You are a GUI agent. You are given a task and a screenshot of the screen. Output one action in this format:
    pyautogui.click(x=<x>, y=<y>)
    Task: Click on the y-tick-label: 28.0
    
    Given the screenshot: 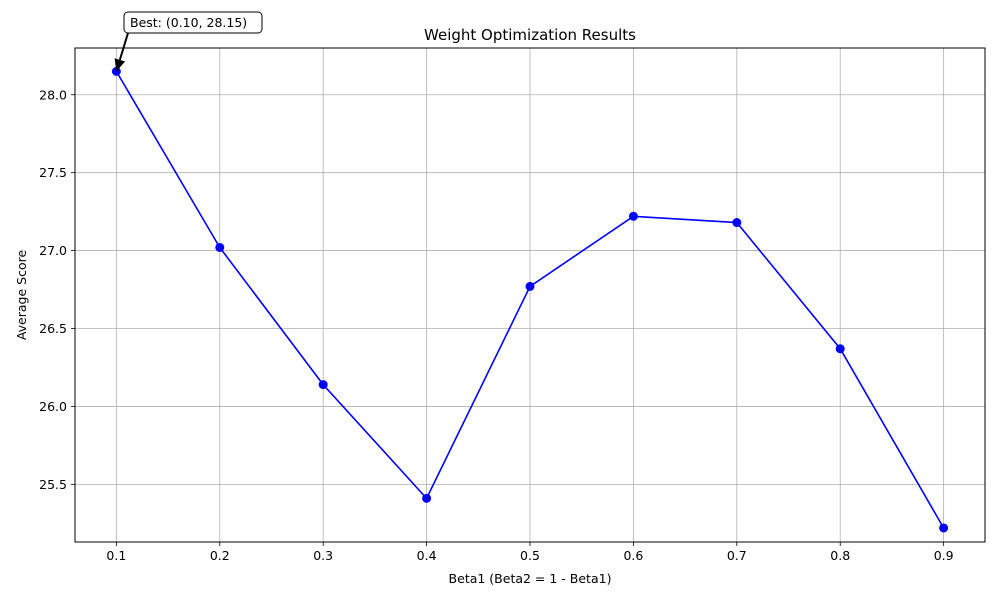 What is the action you would take?
    pyautogui.click(x=53, y=94)
    